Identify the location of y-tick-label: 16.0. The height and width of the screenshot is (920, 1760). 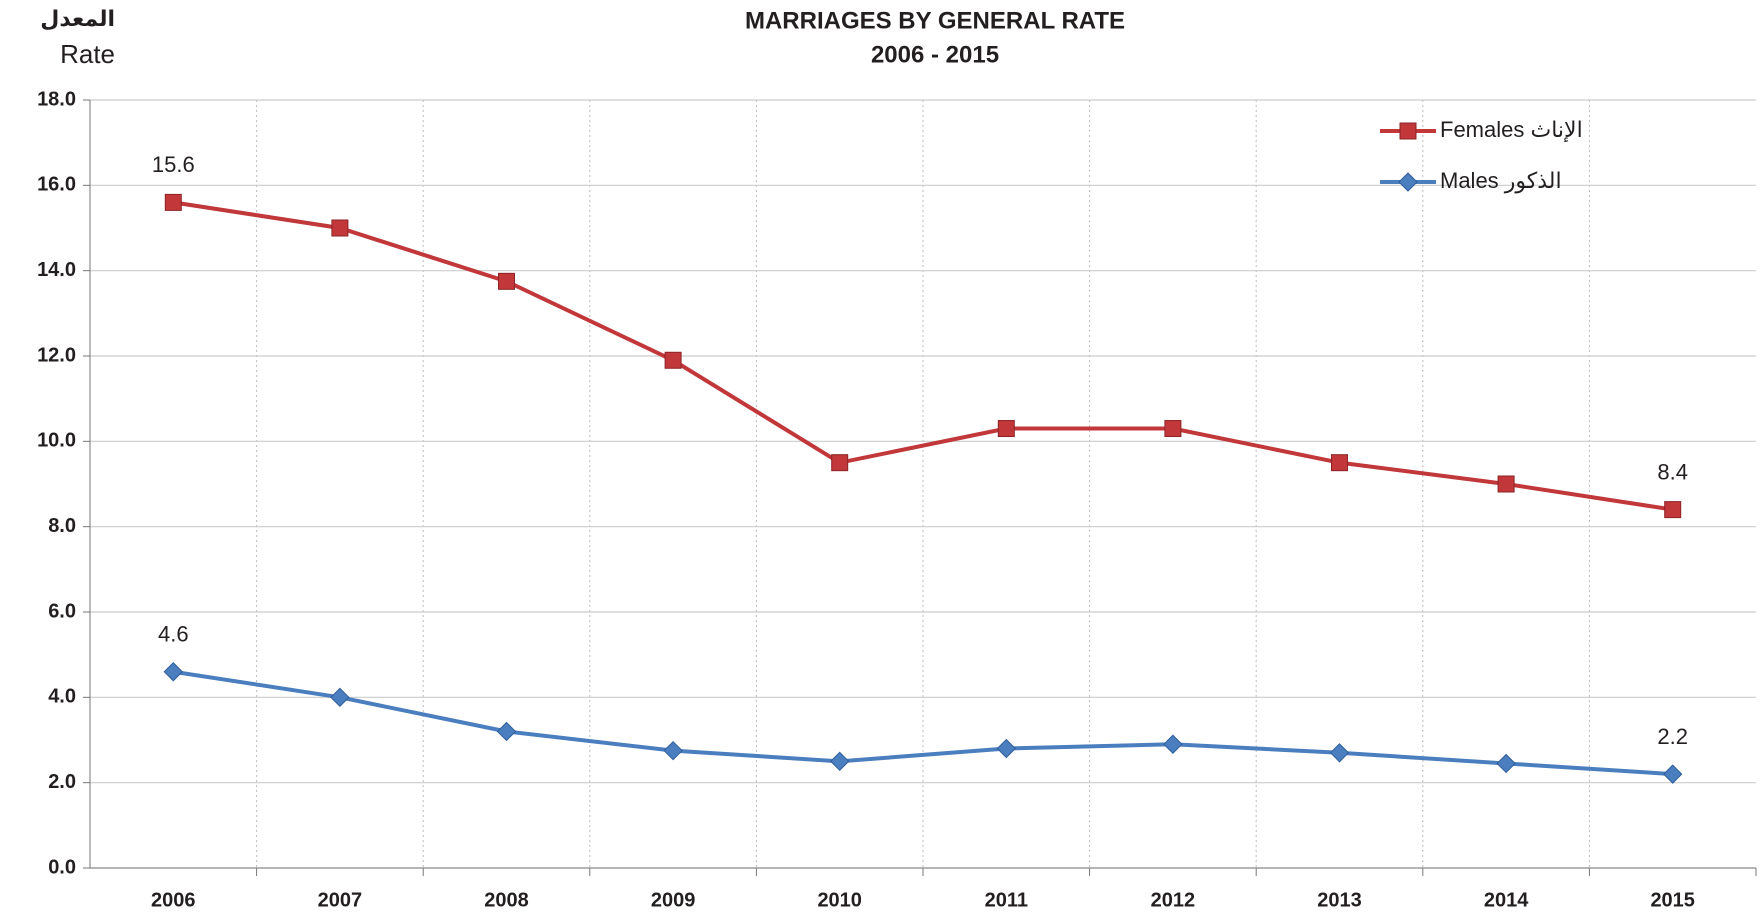
(56, 185).